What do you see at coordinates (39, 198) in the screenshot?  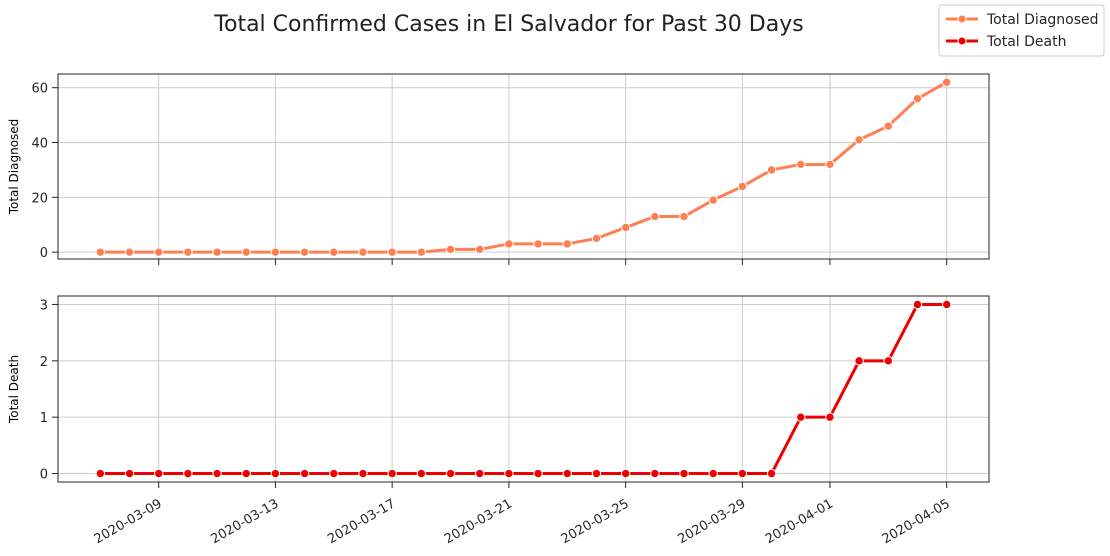 I see `diagnosed-y-tick-label: 20` at bounding box center [39, 198].